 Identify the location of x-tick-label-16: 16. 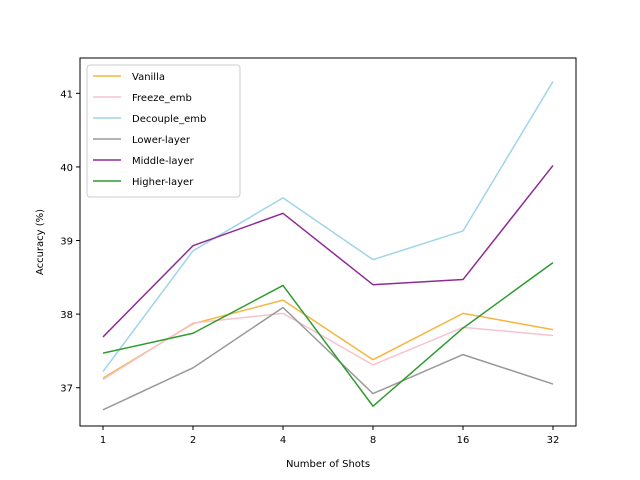
(463, 440).